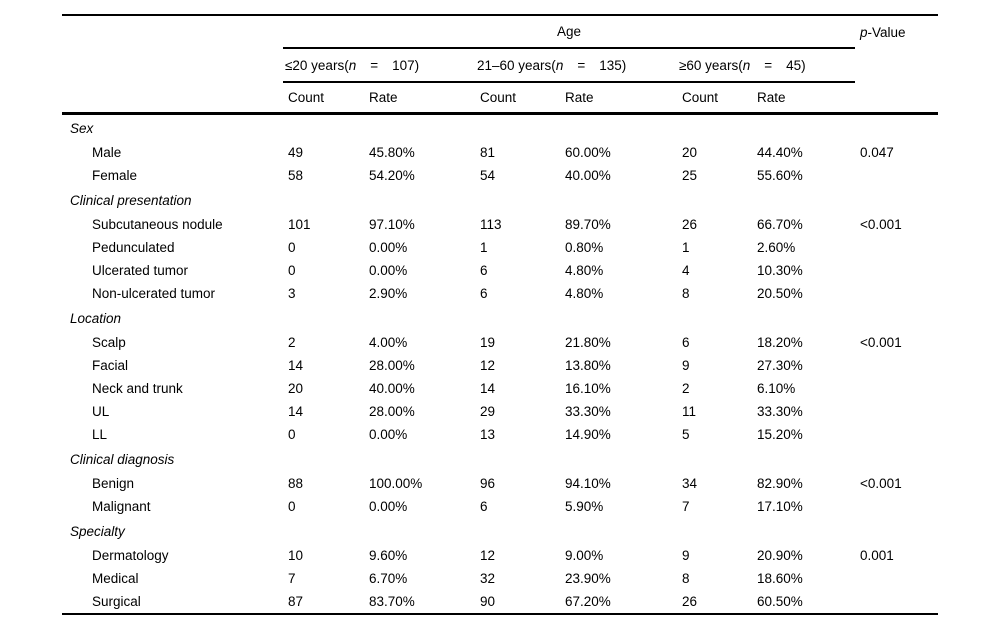  Describe the element at coordinates (877, 555) in the screenshot. I see `p-value: 0.001` at that location.